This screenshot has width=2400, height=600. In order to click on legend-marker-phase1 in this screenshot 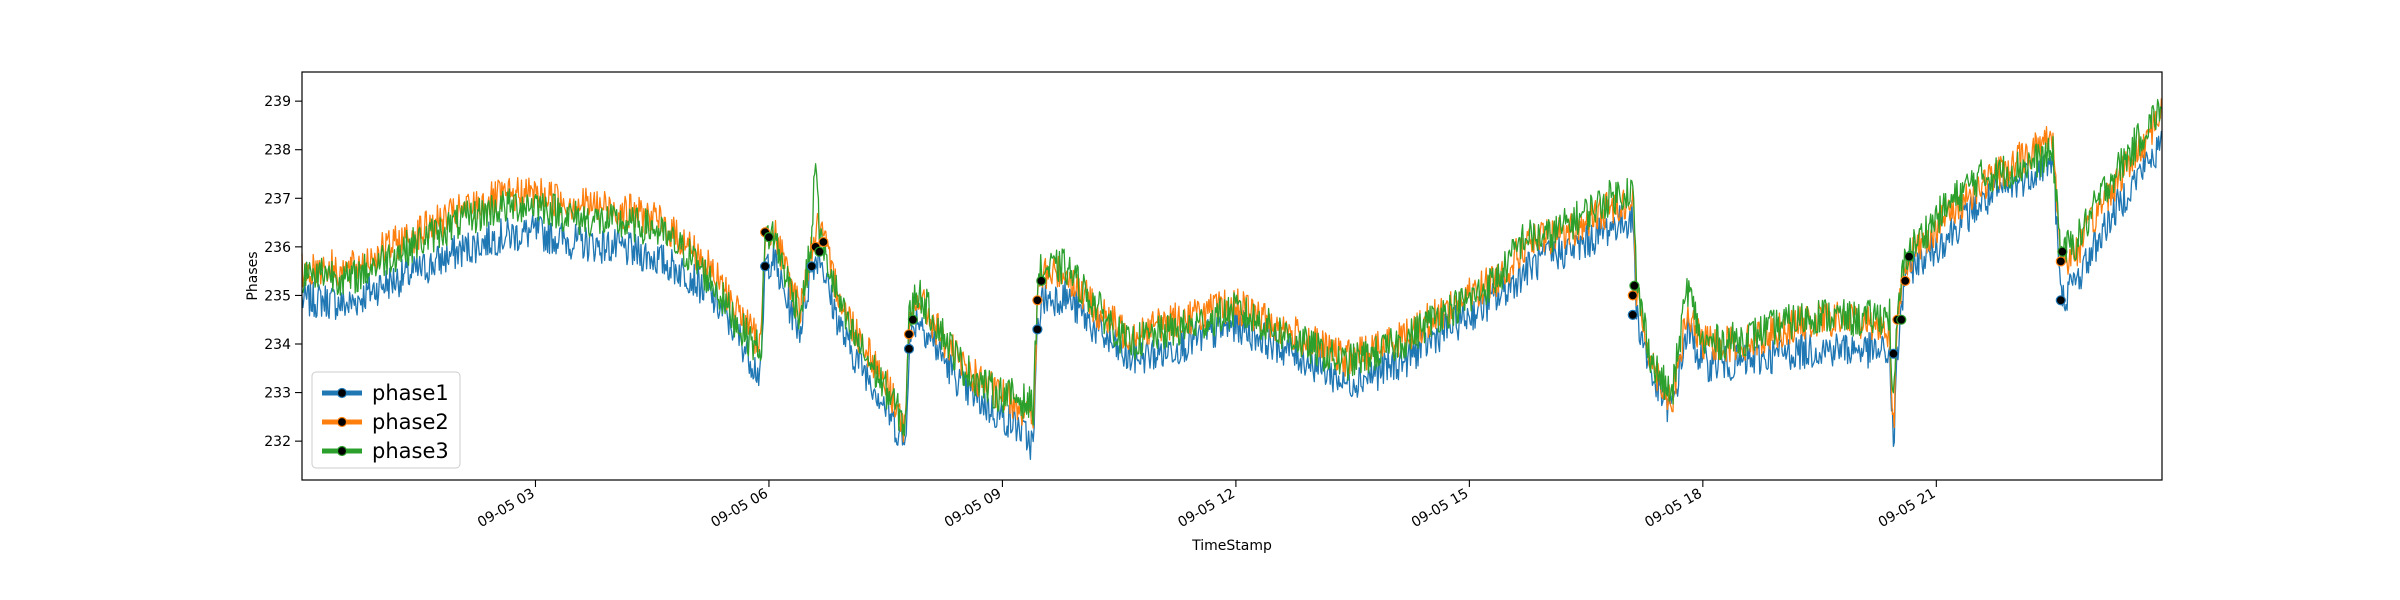, I will do `click(342, 393)`.